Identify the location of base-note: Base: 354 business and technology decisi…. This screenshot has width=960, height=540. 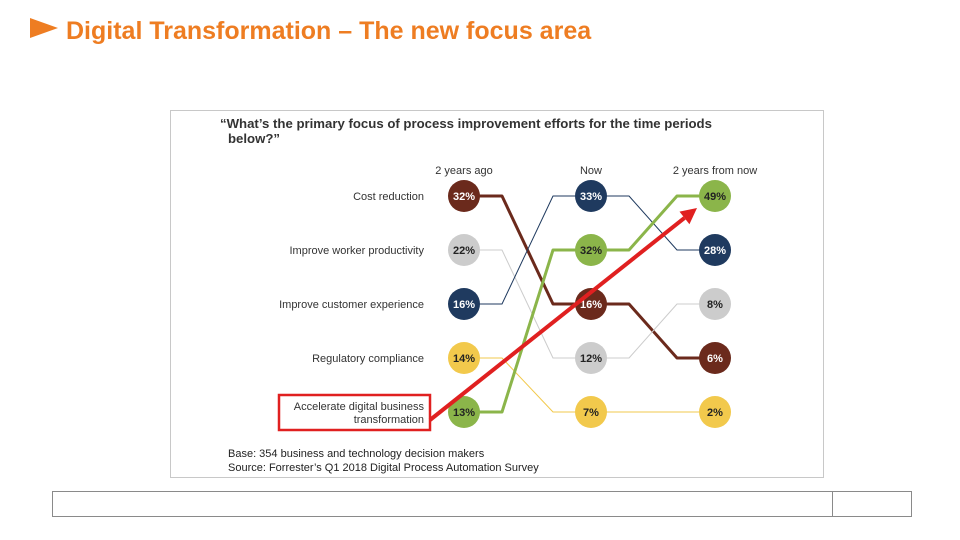
(356, 454).